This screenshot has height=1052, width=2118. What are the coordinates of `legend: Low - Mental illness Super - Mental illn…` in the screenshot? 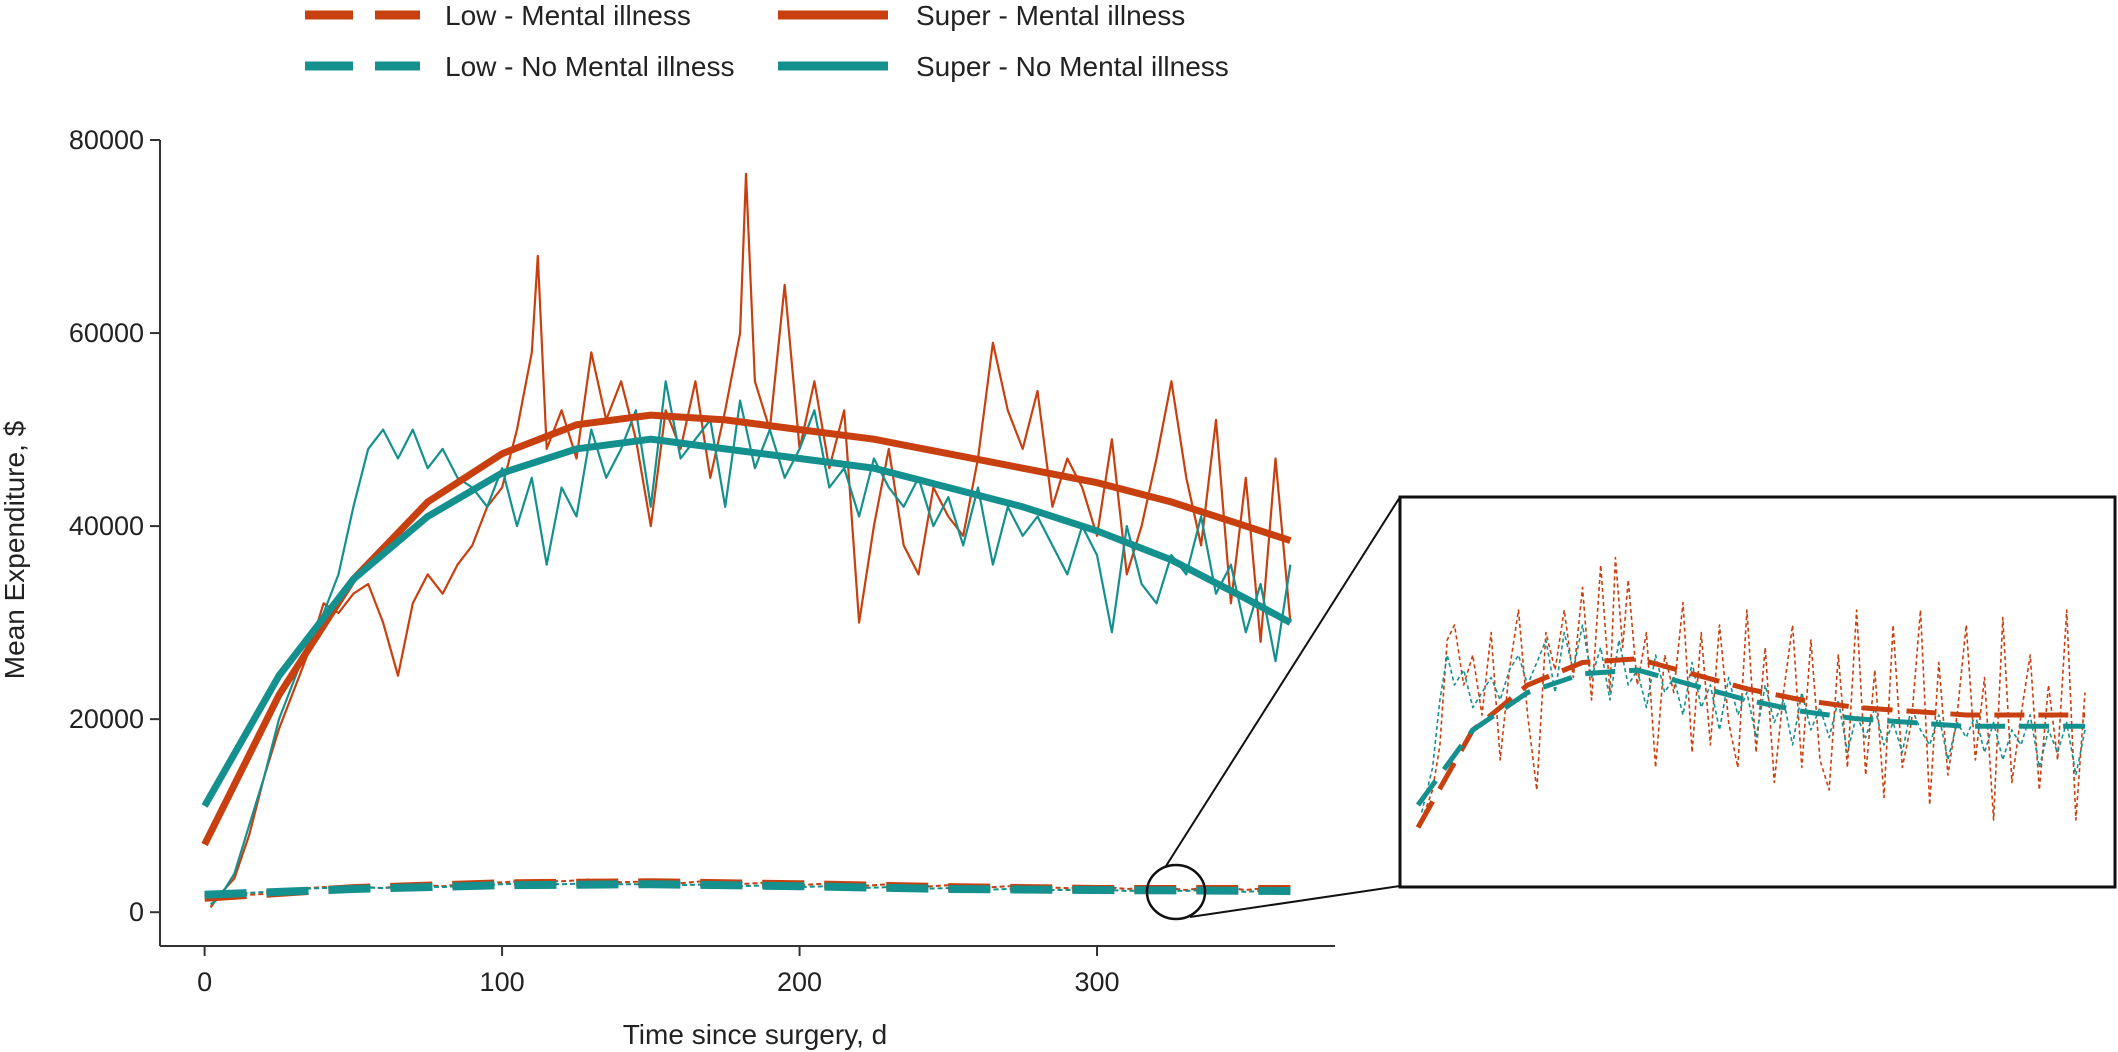 It's located at (767, 41).